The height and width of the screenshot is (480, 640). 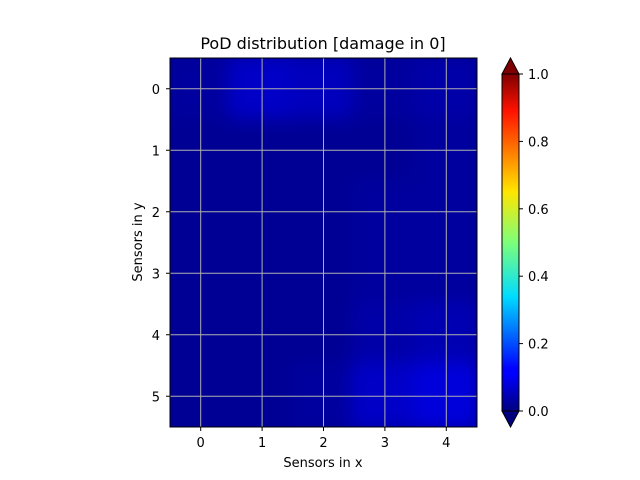 I want to click on colorbar-tick-label: 0.2, so click(x=538, y=345).